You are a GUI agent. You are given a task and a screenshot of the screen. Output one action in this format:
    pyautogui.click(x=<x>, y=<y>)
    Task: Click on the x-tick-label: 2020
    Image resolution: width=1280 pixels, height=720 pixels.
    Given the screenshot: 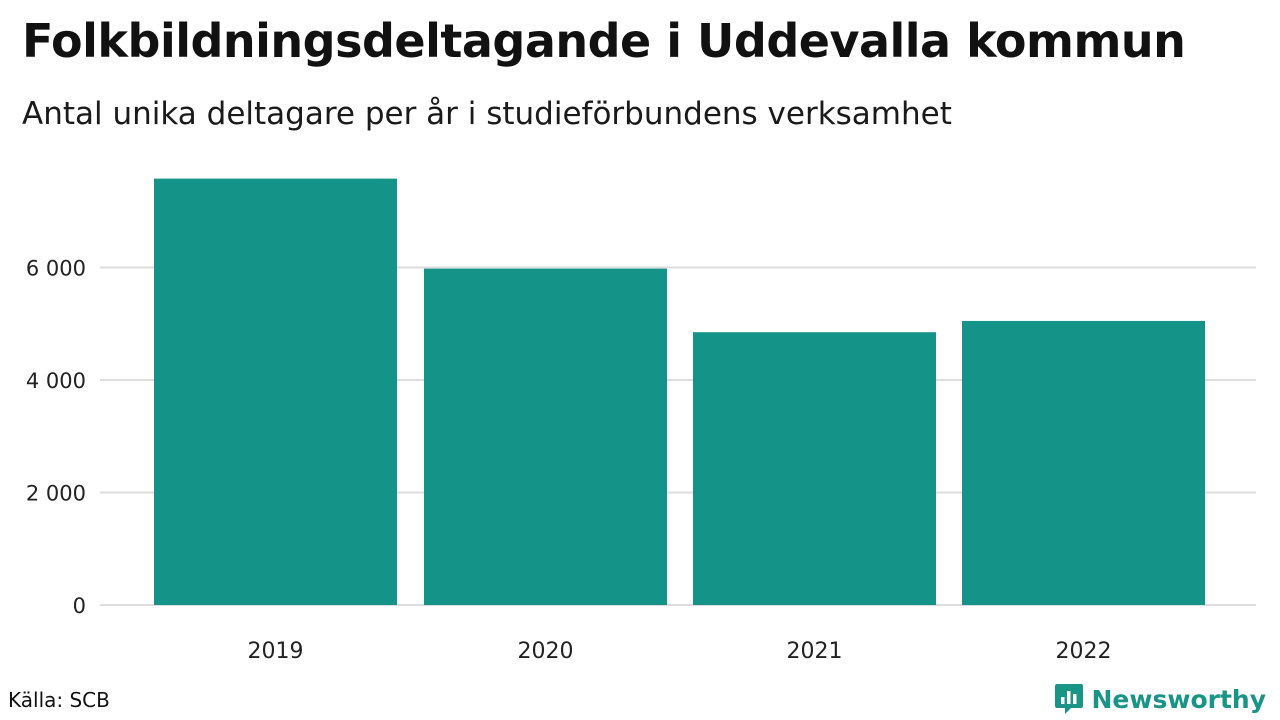 What is the action you would take?
    pyautogui.click(x=546, y=651)
    